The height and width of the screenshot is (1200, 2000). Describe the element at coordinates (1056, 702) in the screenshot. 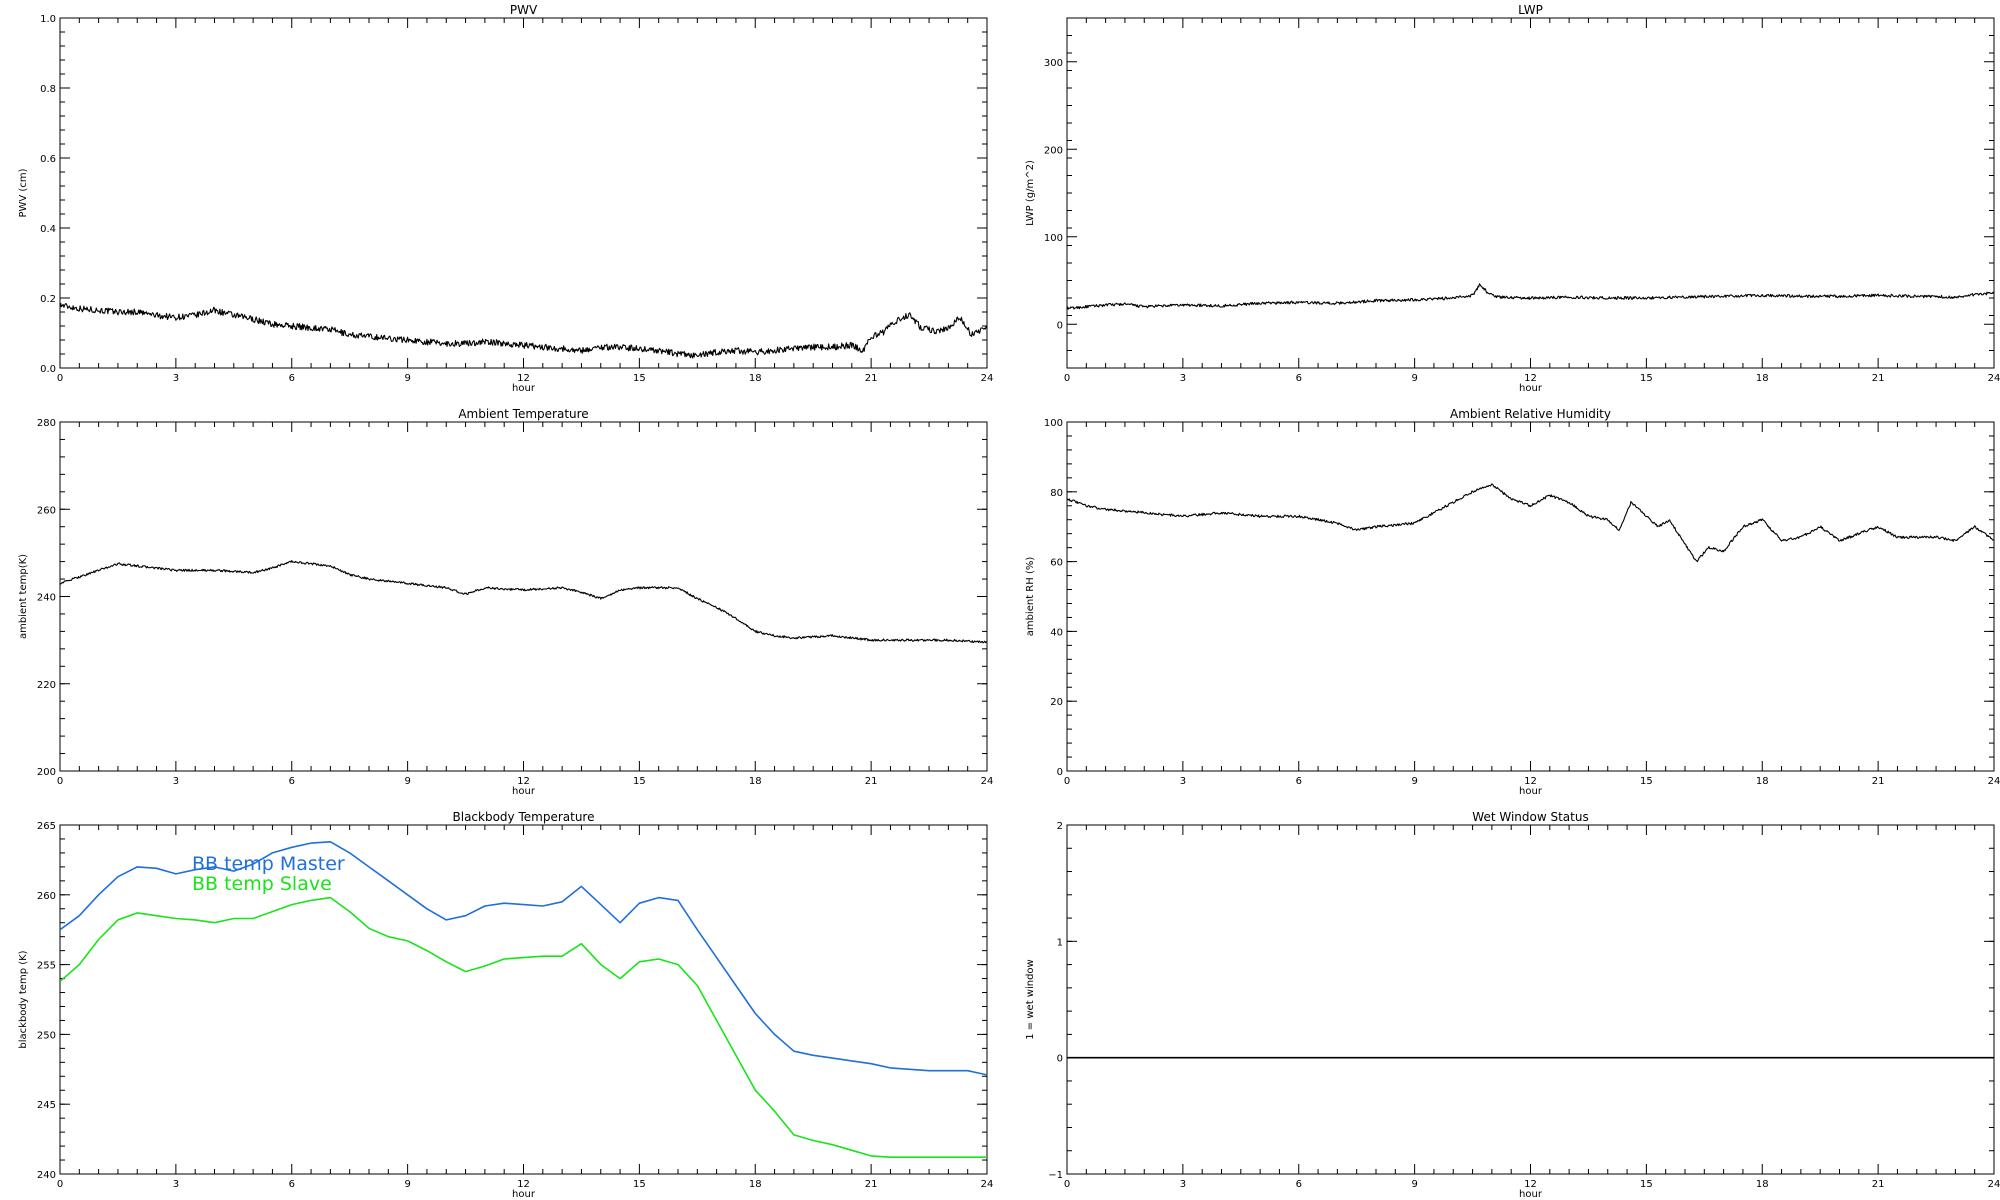

I see `y-tick-label: 20` at that location.